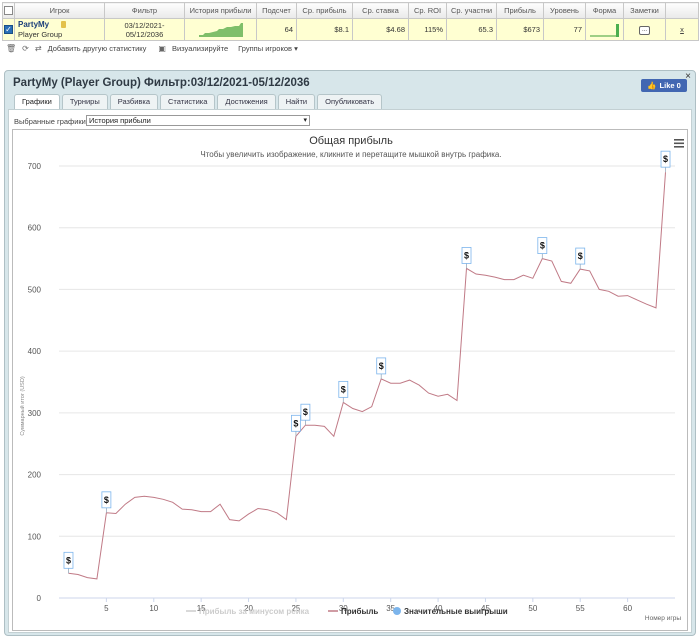 The image size is (700, 640). Describe the element at coordinates (188, 101) in the screenshot. I see `tab-statistics: Статистика` at that location.